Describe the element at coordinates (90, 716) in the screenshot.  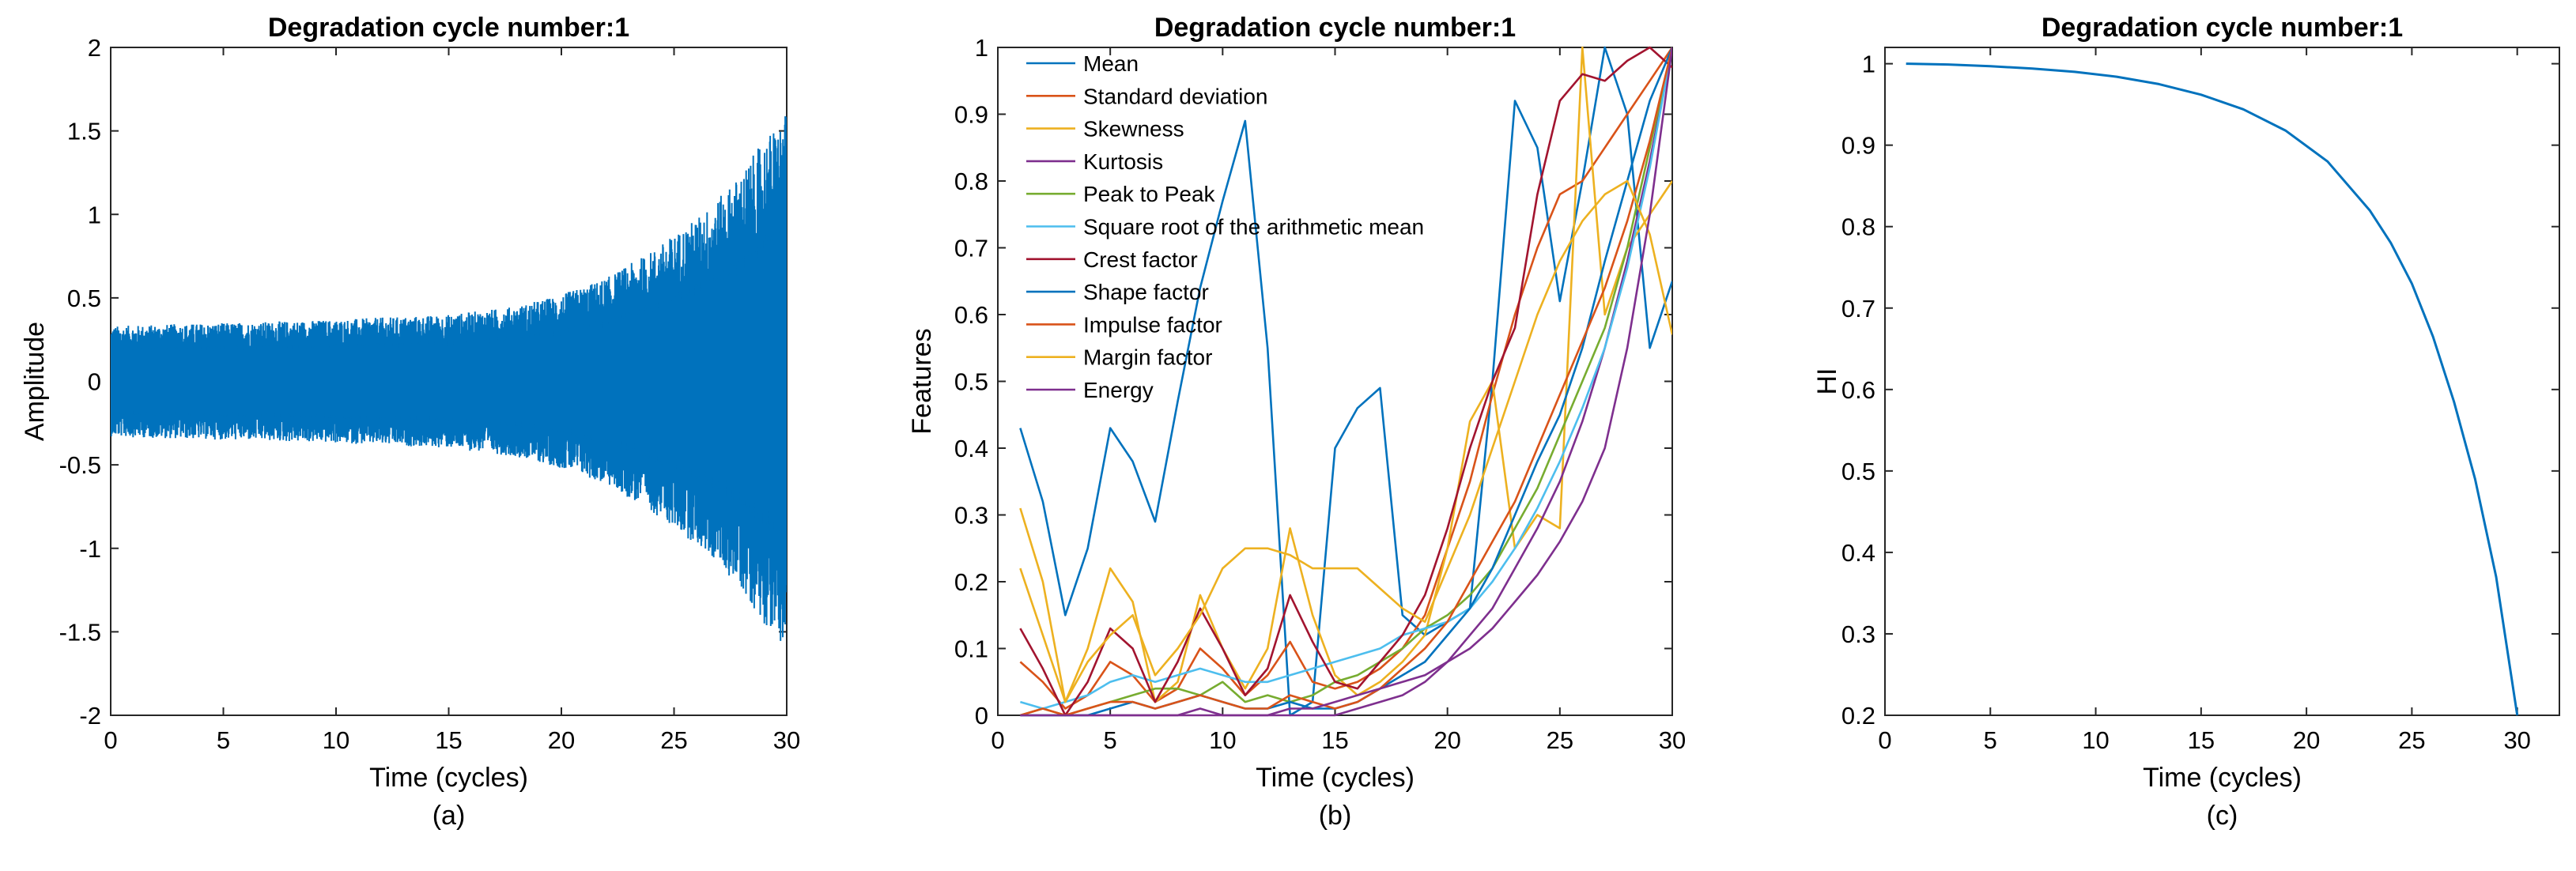
I see `y-tick-label: -2` at that location.